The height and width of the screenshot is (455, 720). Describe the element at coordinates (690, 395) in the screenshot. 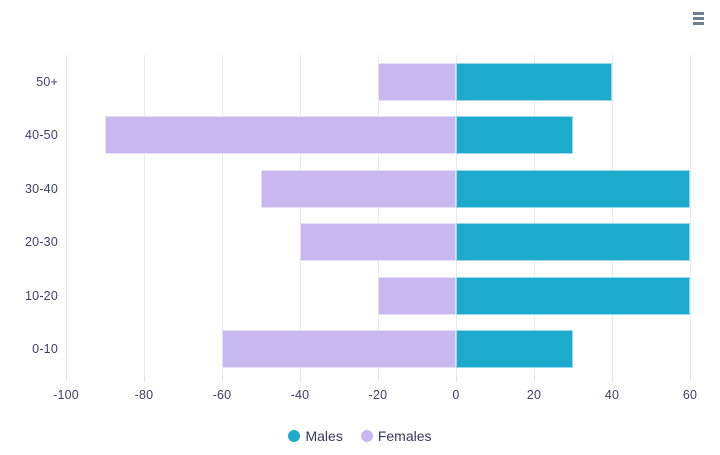

I see `x-axis-label: 60` at that location.